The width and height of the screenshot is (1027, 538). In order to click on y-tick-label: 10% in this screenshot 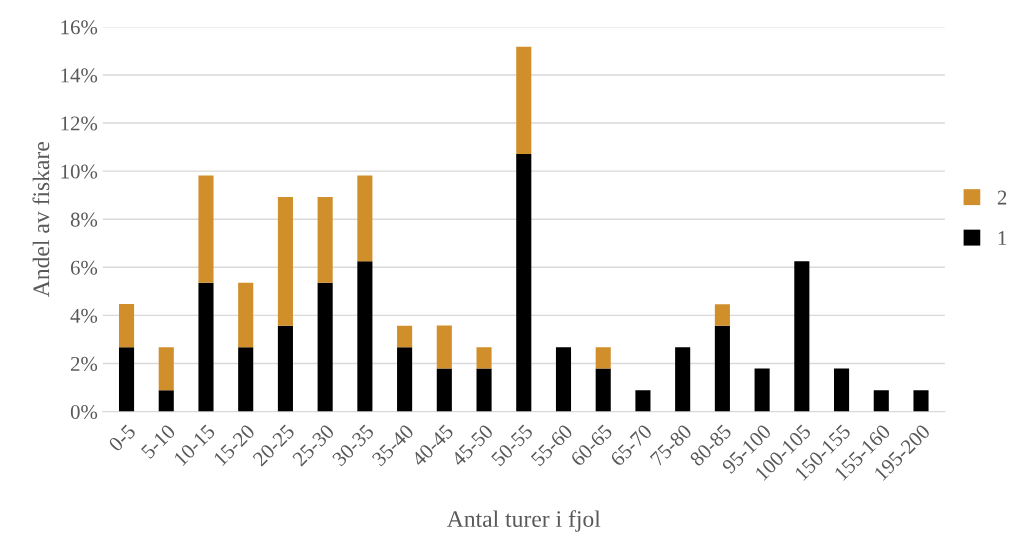, I will do `click(79, 171)`.